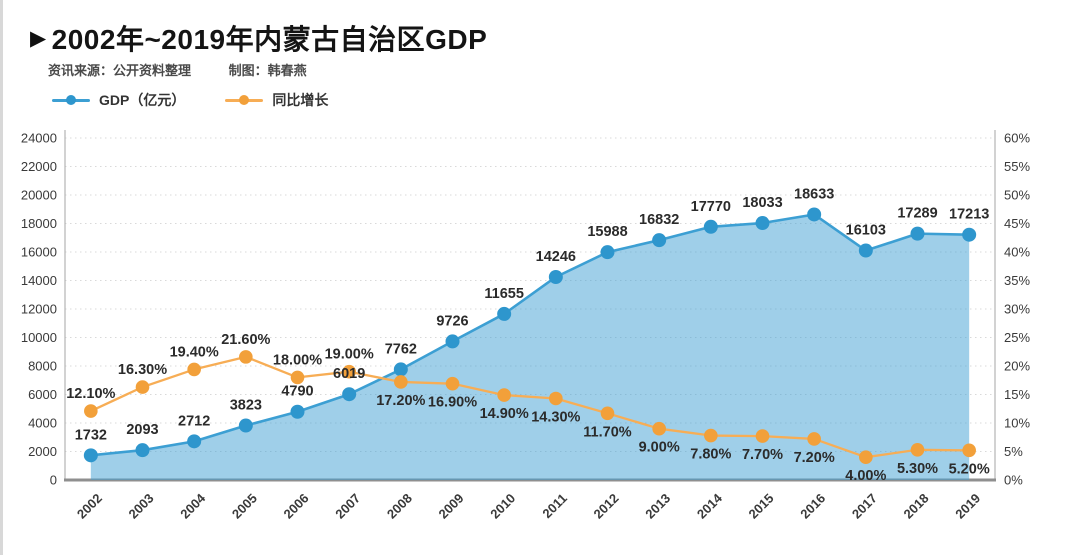 The height and width of the screenshot is (555, 1080). Describe the element at coordinates (1017, 366) in the screenshot. I see `right-axis-tick-label: 20%` at that location.